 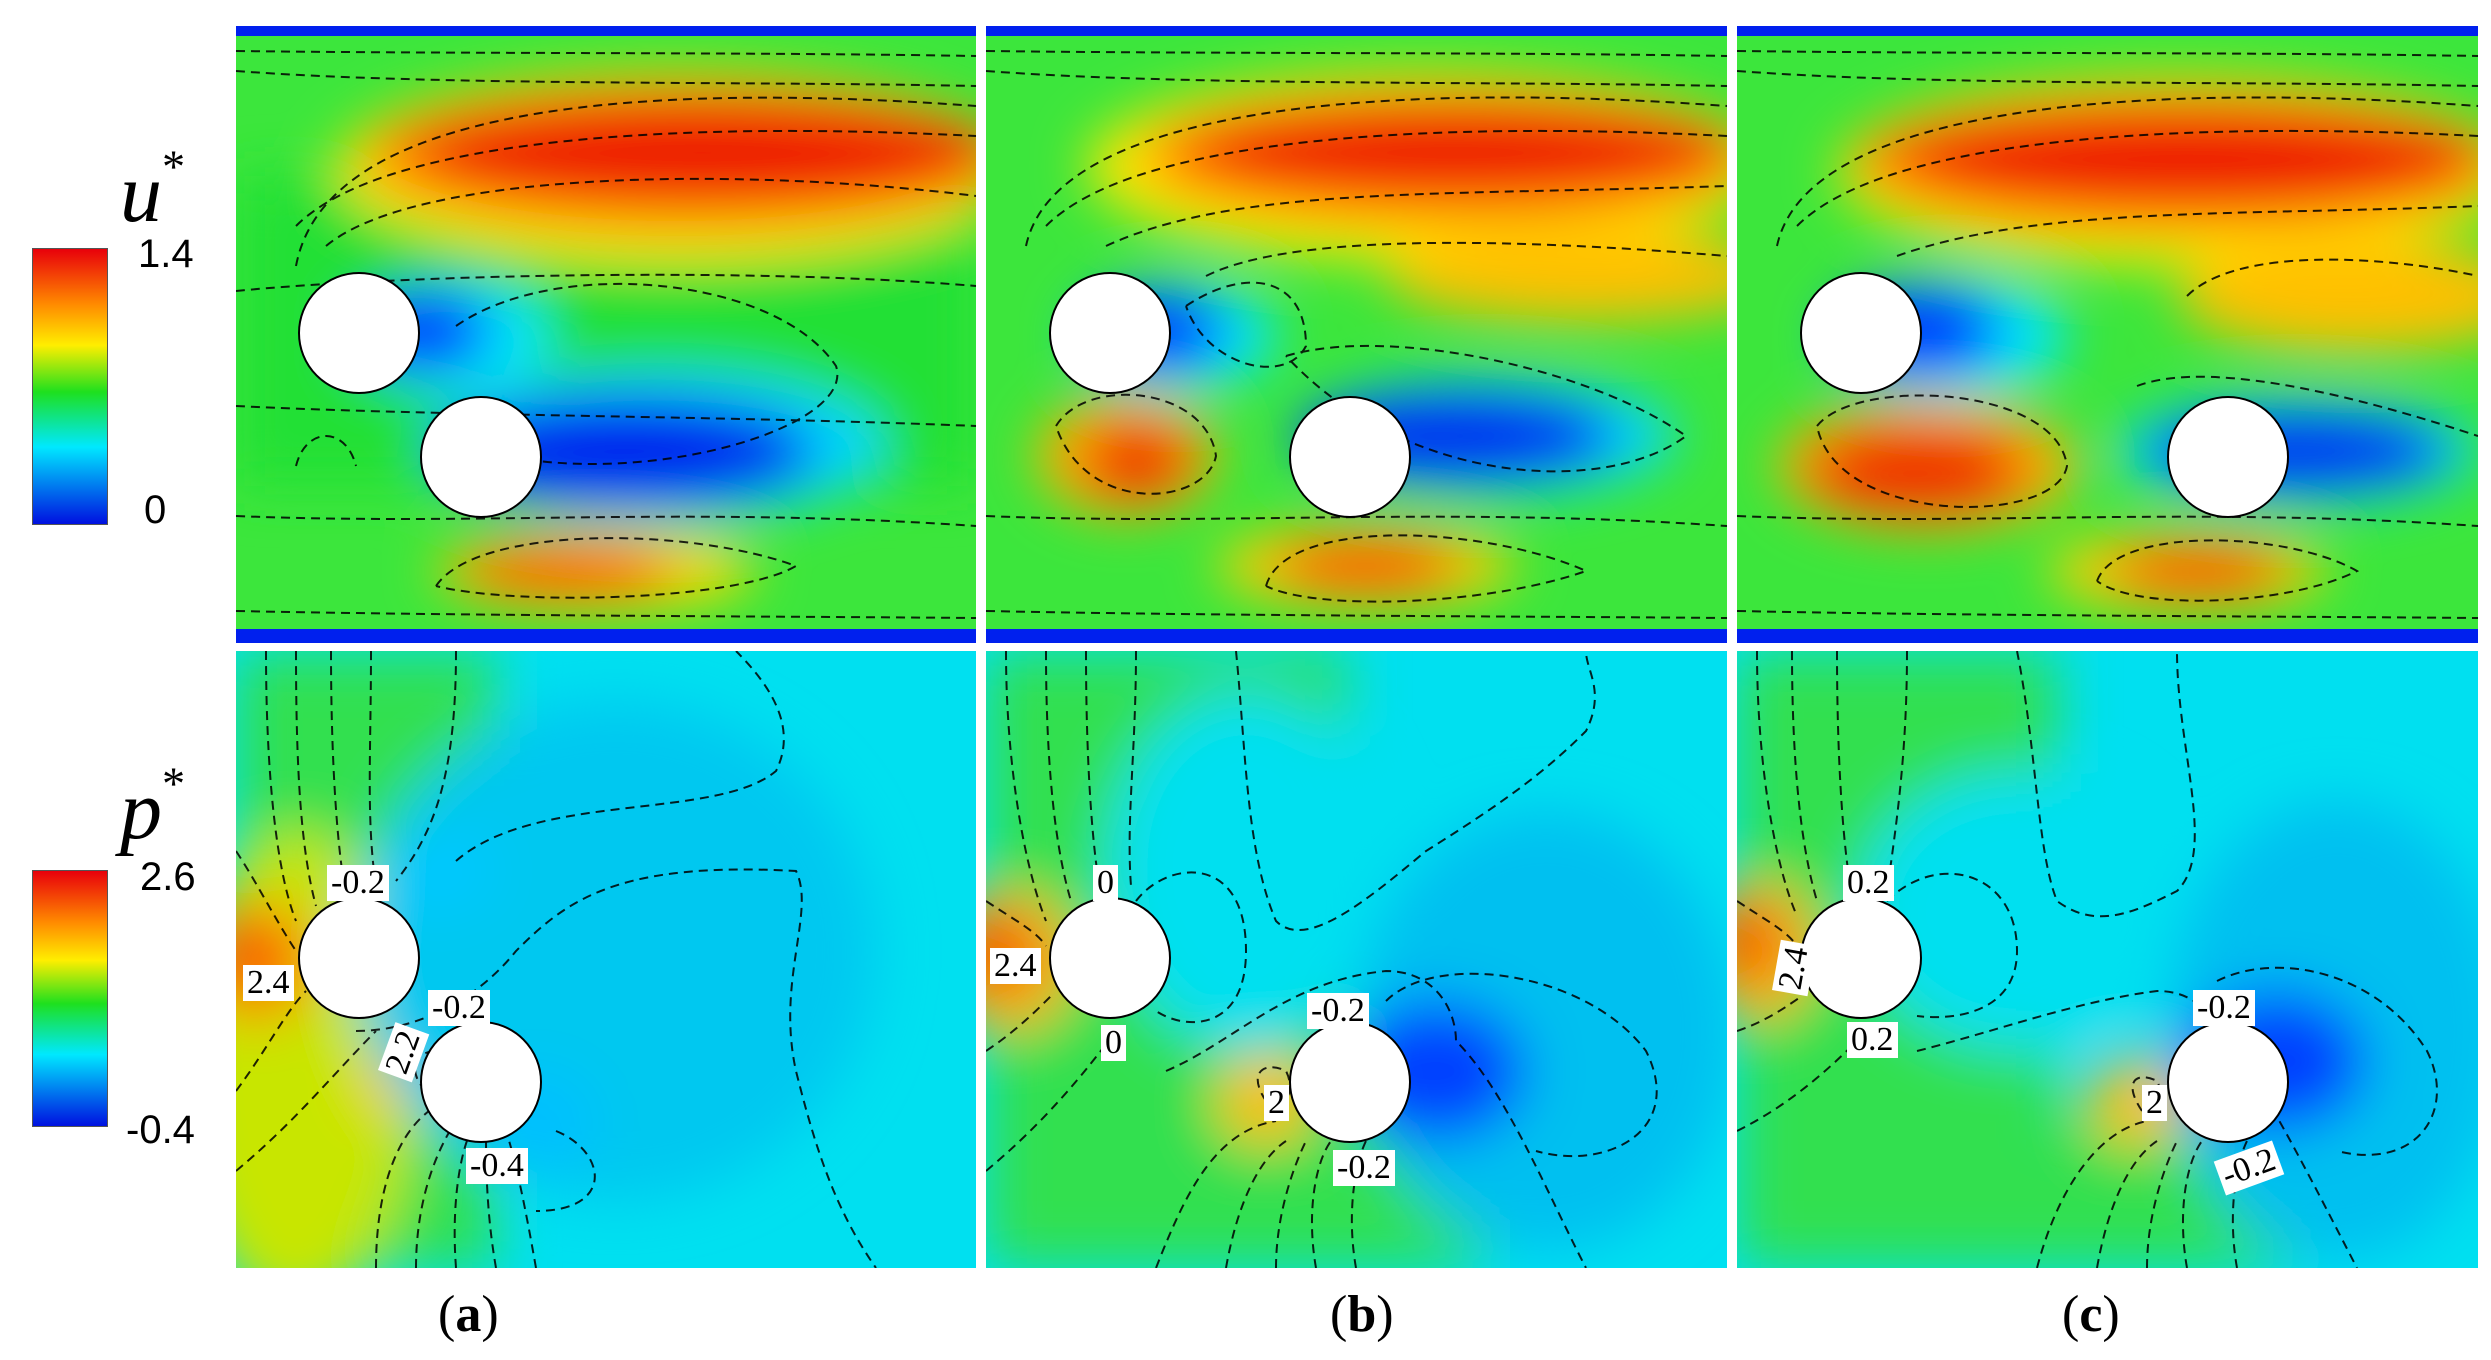 What do you see at coordinates (168, 877) in the screenshot?
I see `p-colorbar-max: 2.6` at bounding box center [168, 877].